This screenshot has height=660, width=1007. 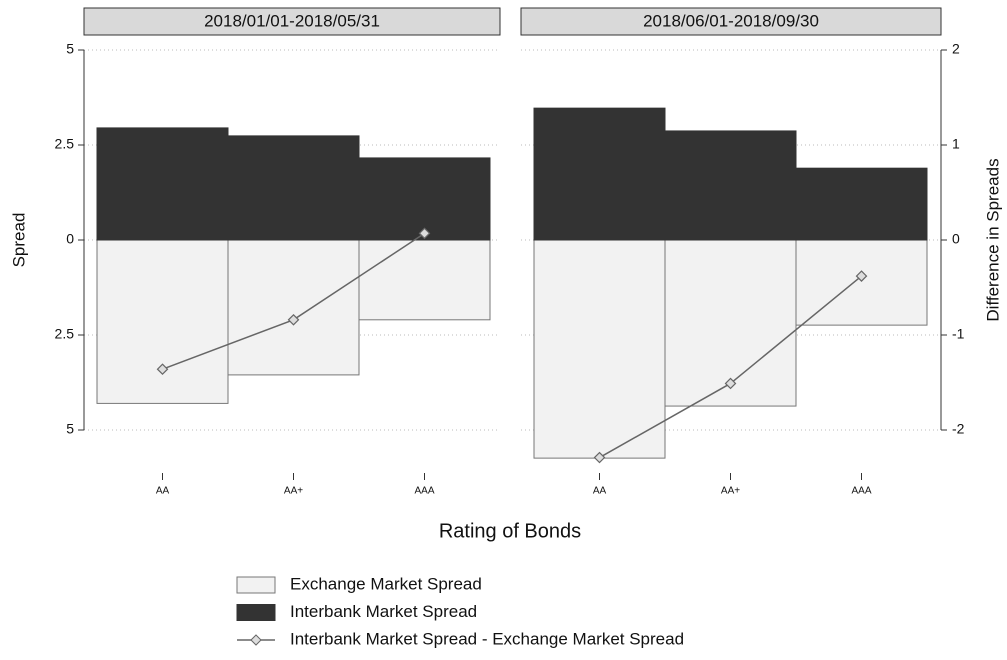 What do you see at coordinates (956, 144) in the screenshot?
I see `y2-tick-label: 1` at bounding box center [956, 144].